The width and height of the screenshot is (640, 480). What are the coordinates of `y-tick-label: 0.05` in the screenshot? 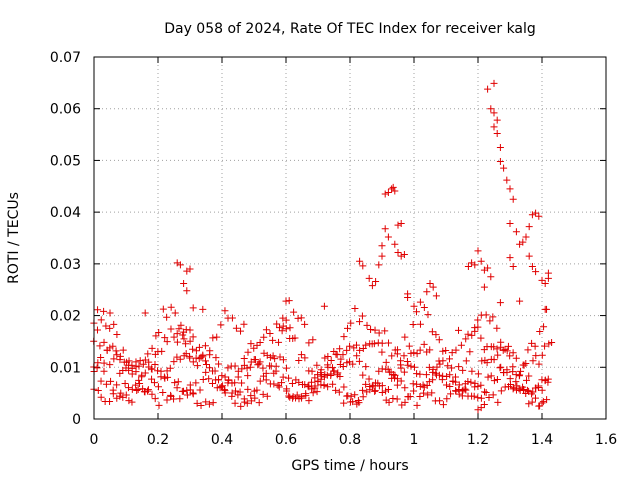 It's located at (65, 161).